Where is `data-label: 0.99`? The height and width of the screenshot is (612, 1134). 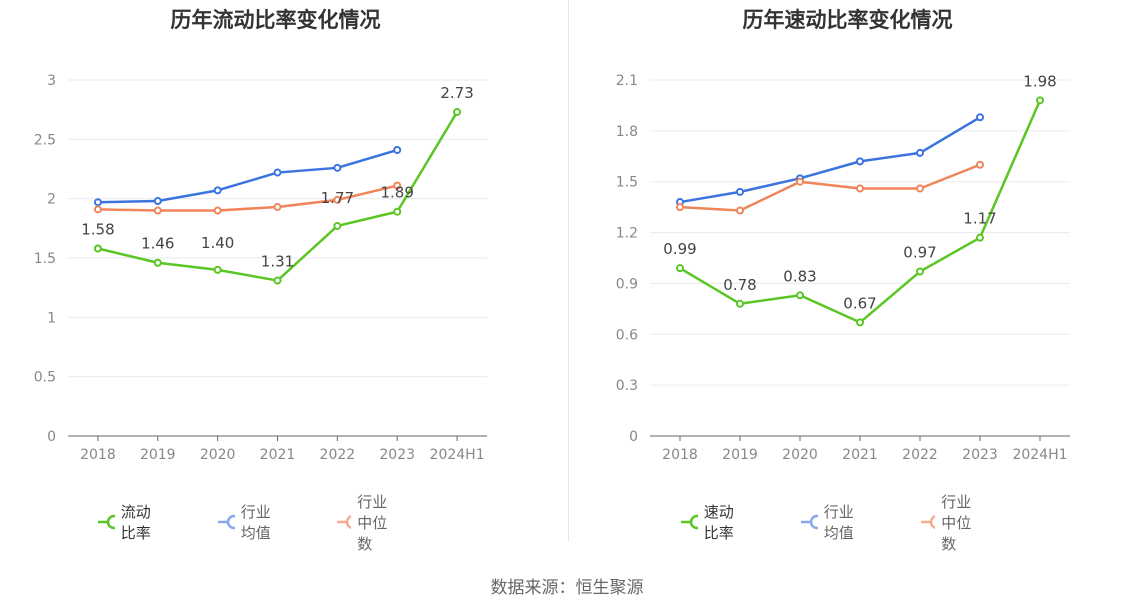
data-label: 0.99 is located at coordinates (679, 249).